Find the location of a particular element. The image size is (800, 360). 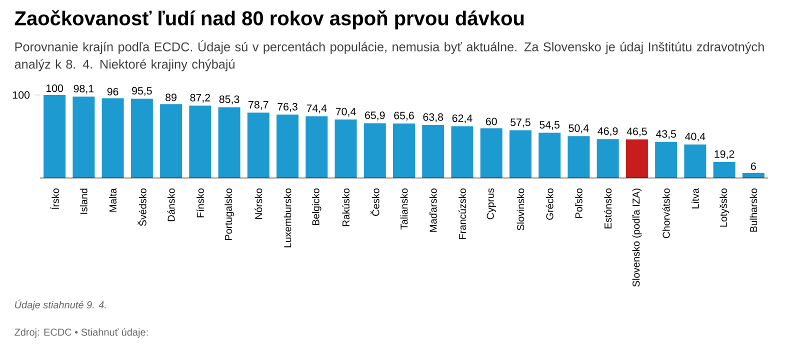

x-tick-label: Luxembursko is located at coordinates (288, 218).